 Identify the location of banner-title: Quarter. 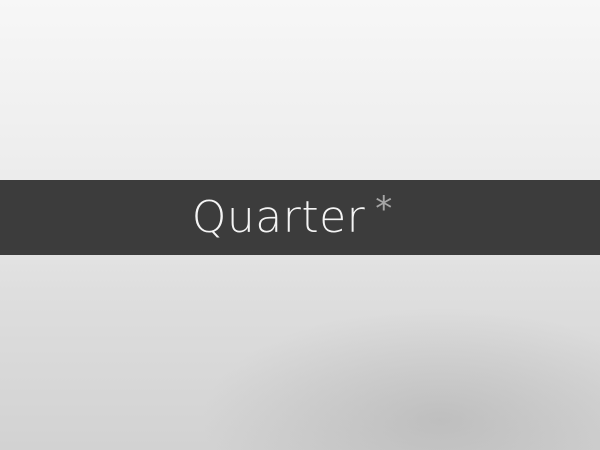
(278, 217).